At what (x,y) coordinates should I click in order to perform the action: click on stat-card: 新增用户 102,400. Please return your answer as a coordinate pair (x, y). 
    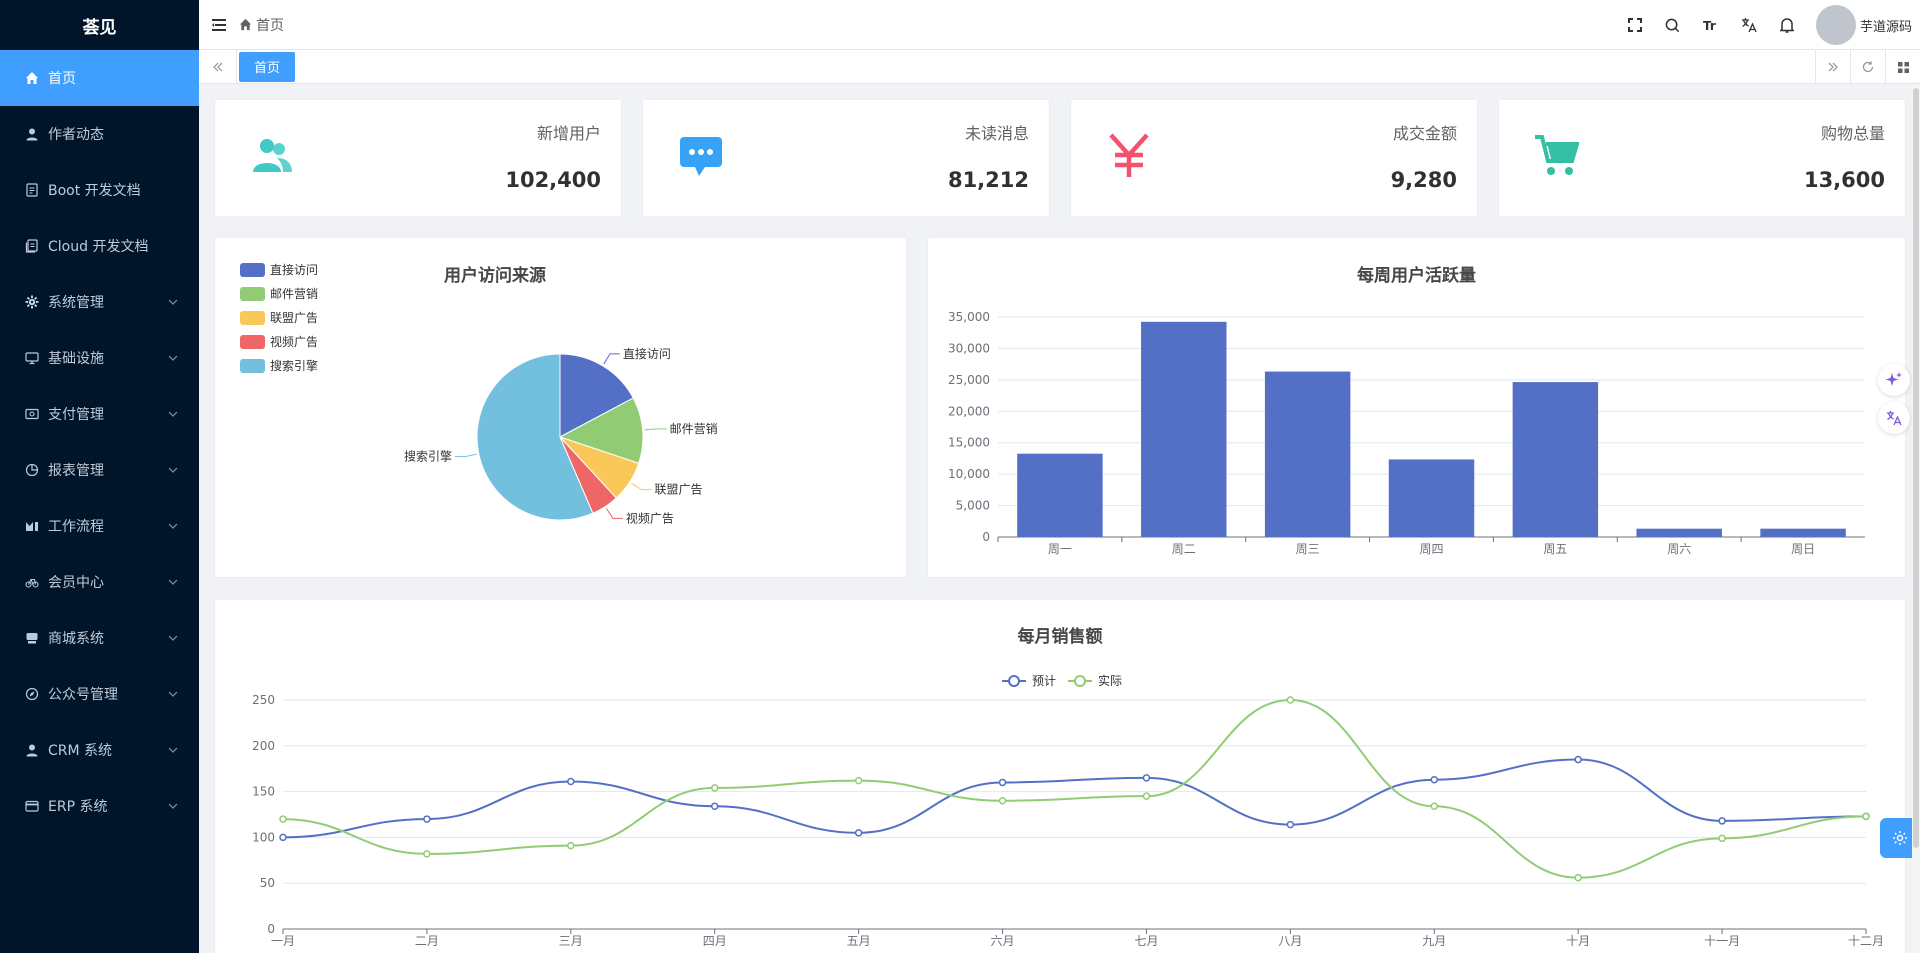
    Looking at the image, I should click on (418, 158).